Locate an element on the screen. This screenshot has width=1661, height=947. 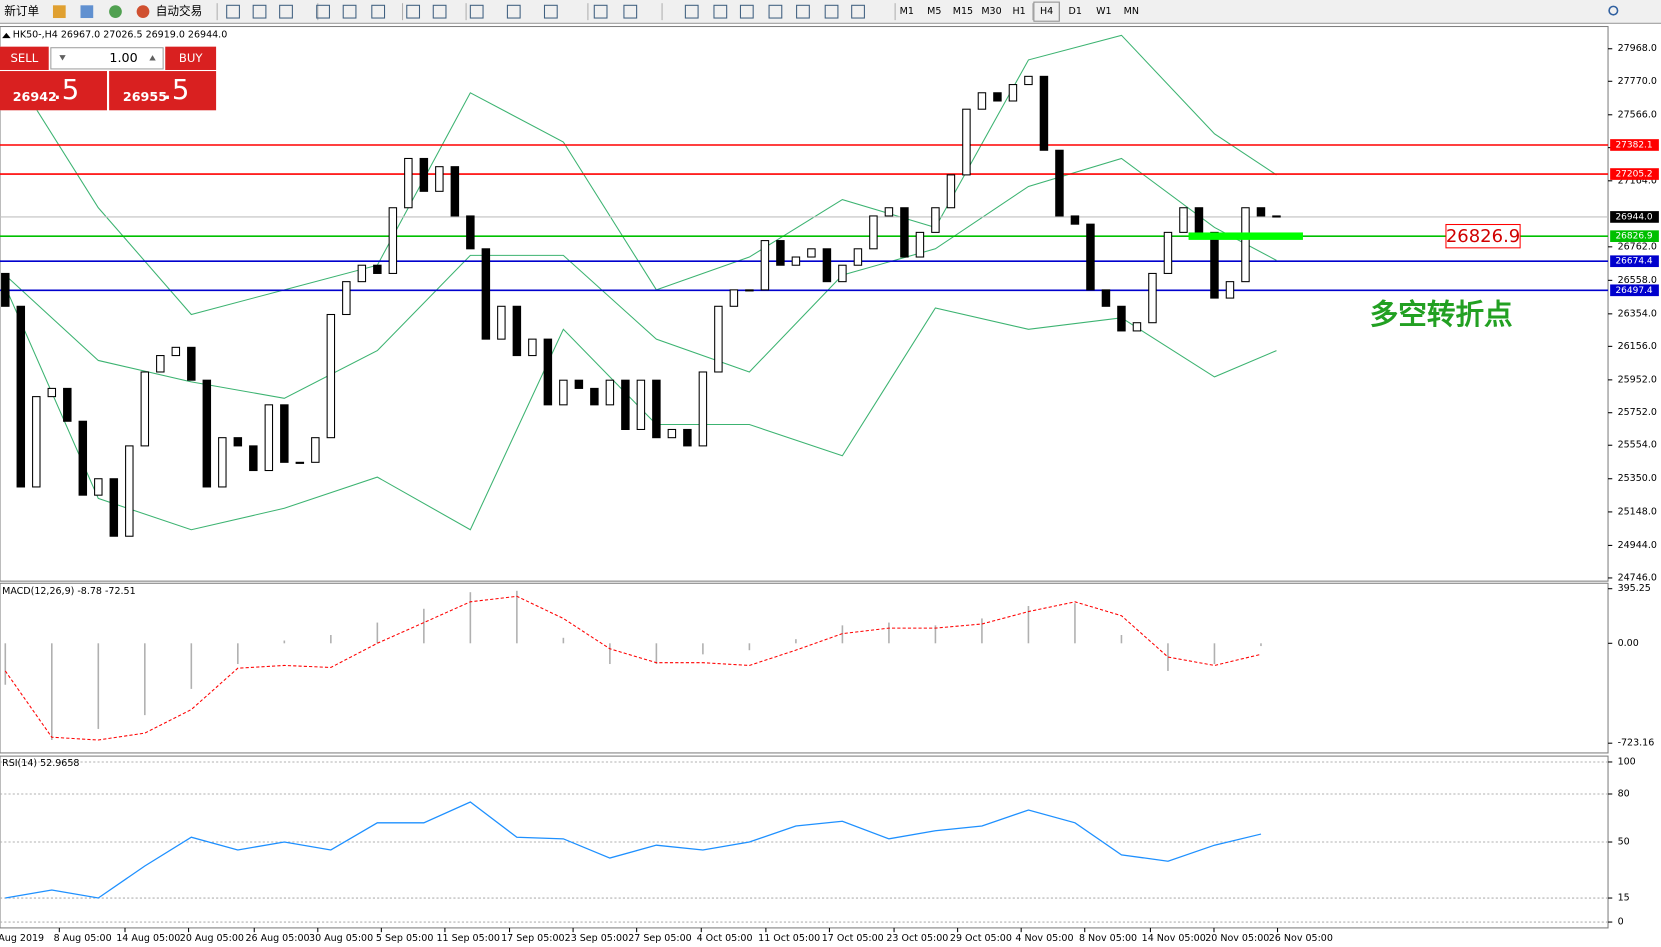
y-tick-label: -723.16 is located at coordinates (1636, 743).